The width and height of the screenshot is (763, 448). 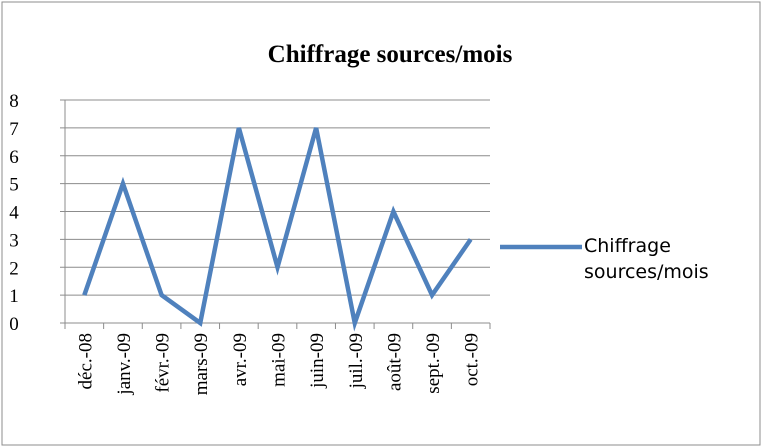 What do you see at coordinates (85, 361) in the screenshot?
I see `x-tick-label: déc.-08` at bounding box center [85, 361].